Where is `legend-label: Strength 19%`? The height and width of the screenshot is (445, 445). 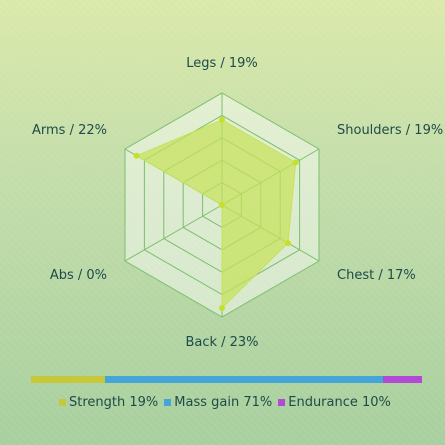 legend-label: Strength 19% is located at coordinates (114, 402).